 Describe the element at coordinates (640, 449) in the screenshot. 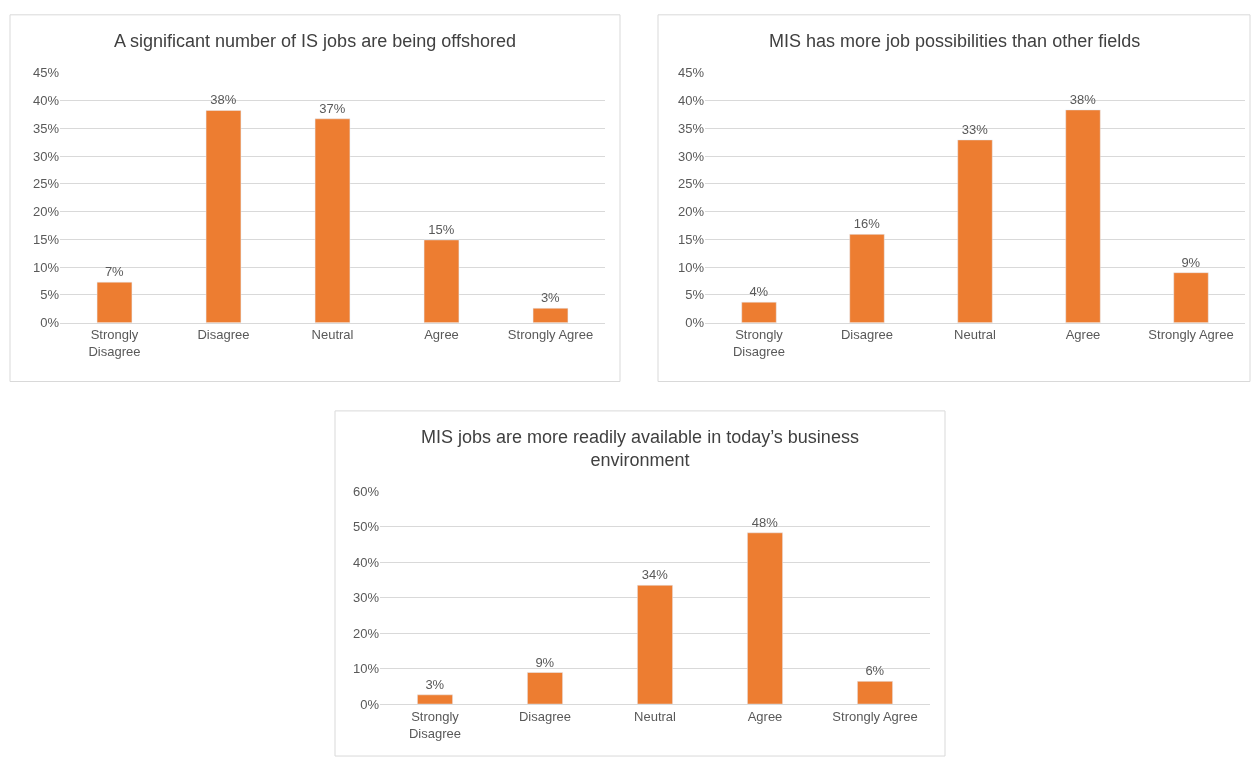

I see `chart-title: MIS jobs are more readily available in today’s business environment` at that location.